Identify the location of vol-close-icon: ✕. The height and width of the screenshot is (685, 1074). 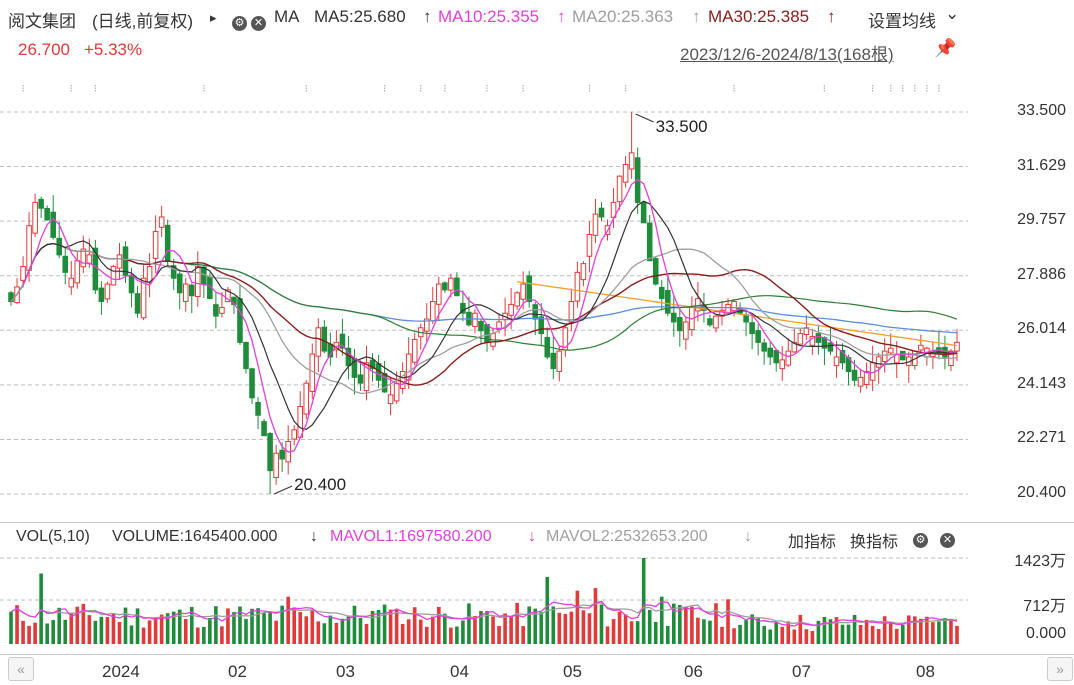
(947, 539).